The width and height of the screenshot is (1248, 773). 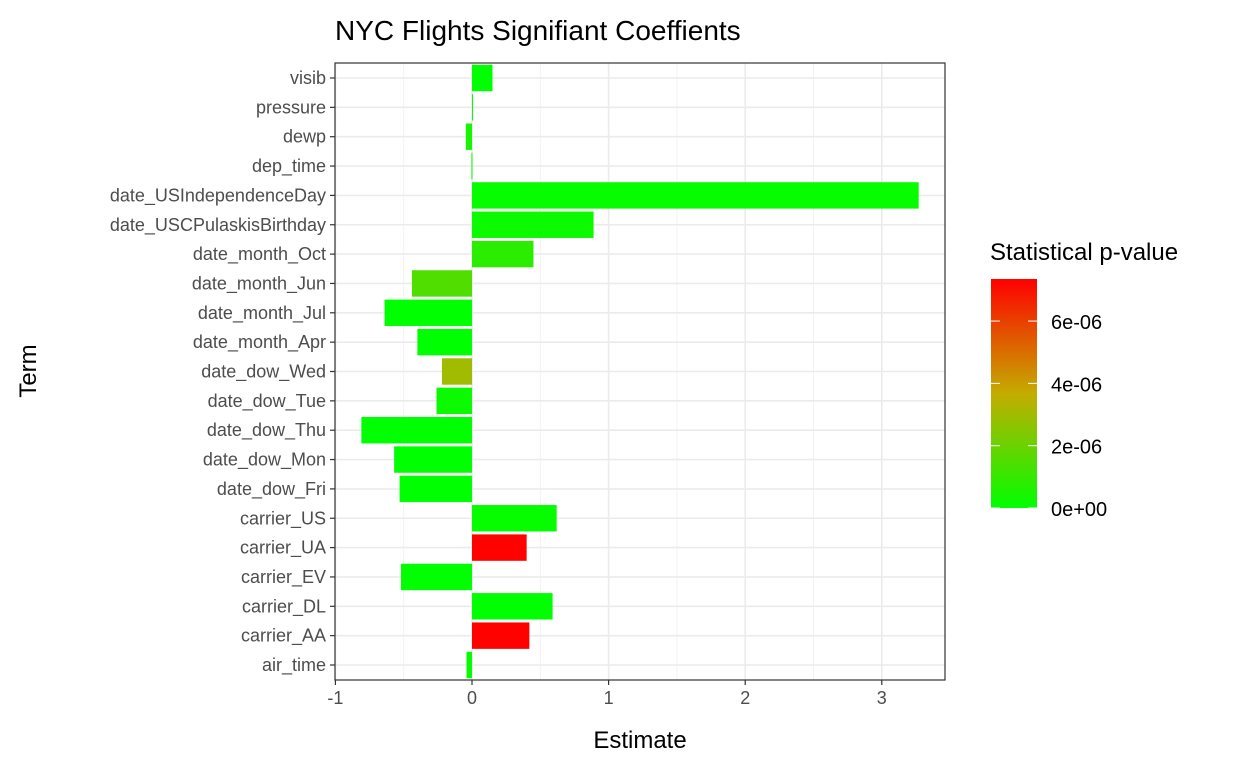 I want to click on y-tick-label: date_dow_Wed, so click(x=263, y=372).